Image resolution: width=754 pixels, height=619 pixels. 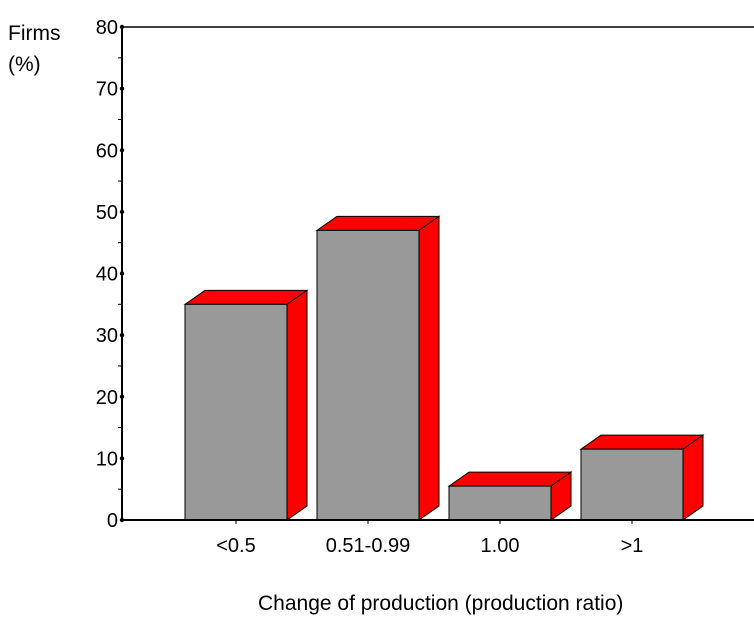 What do you see at coordinates (24, 64) in the screenshot?
I see `y-axis-title-line2: (%)` at bounding box center [24, 64].